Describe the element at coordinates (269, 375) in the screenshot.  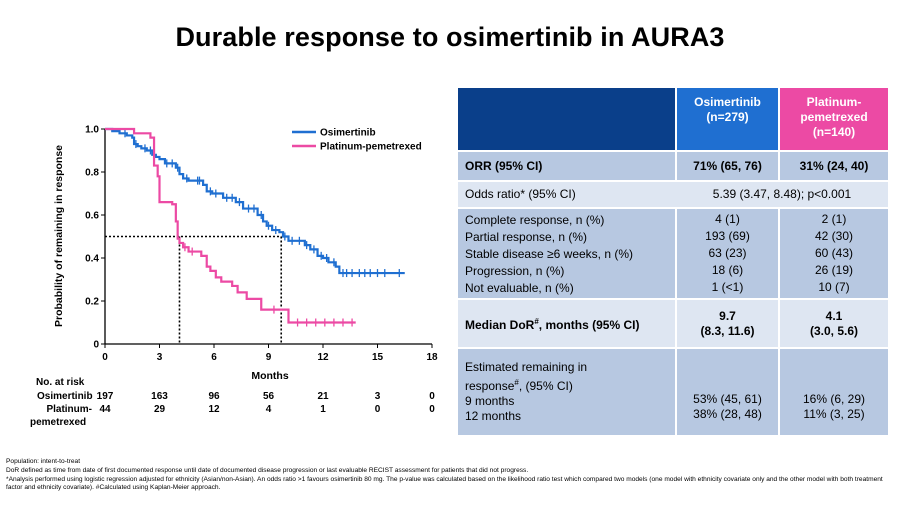
I see `x-axis-label: Months` at that location.